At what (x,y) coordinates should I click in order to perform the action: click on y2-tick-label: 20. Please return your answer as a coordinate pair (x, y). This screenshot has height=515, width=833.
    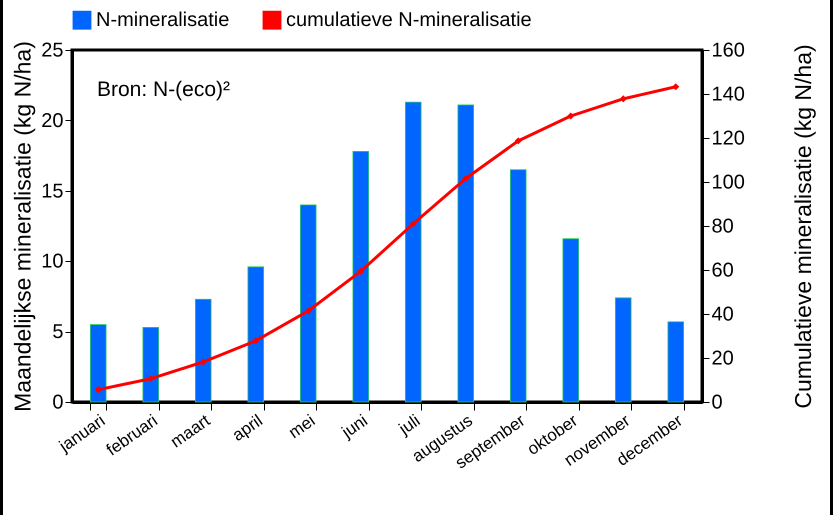
    Looking at the image, I should click on (723, 359).